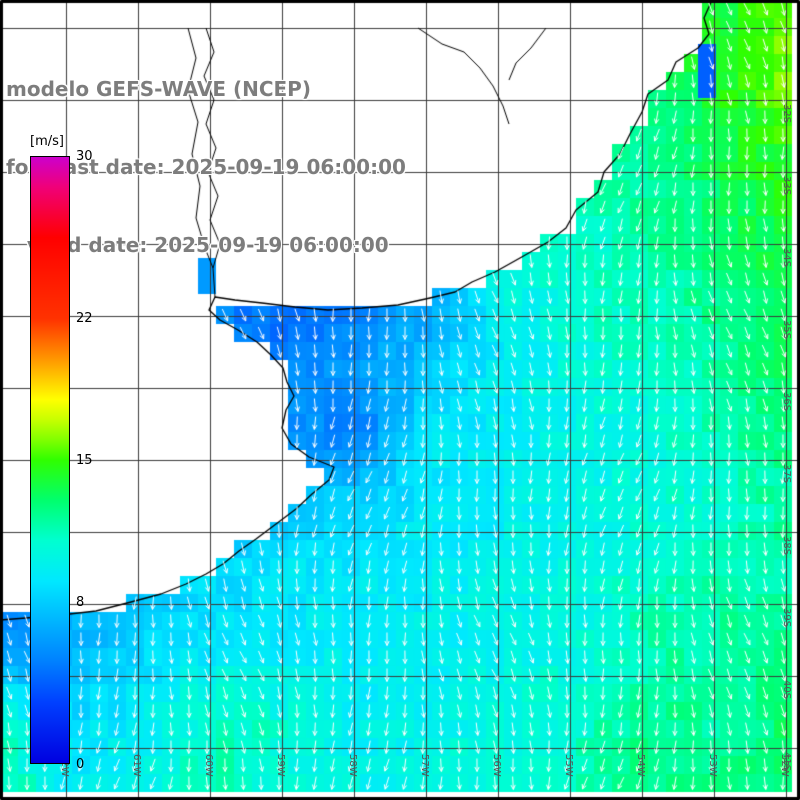 The image size is (800, 800). What do you see at coordinates (786, 114) in the screenshot?
I see `latitude-label: 32S` at bounding box center [786, 114].